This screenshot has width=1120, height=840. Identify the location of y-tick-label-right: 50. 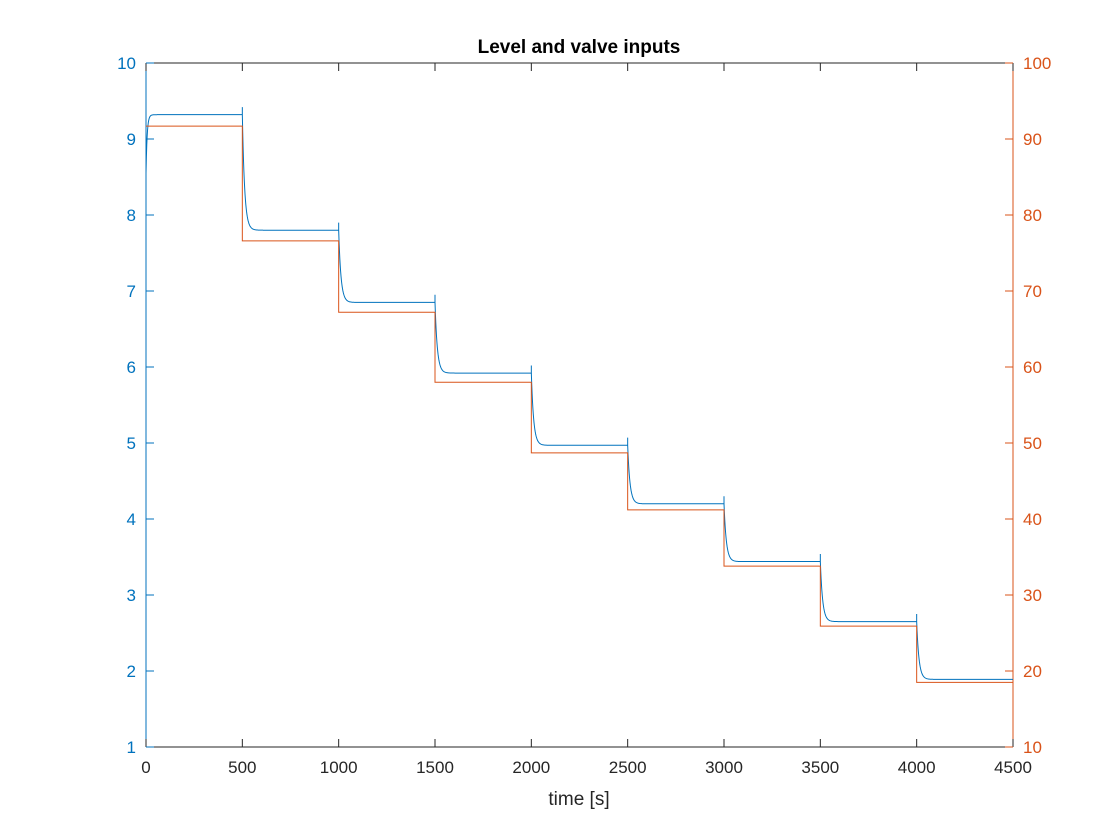
(1032, 443).